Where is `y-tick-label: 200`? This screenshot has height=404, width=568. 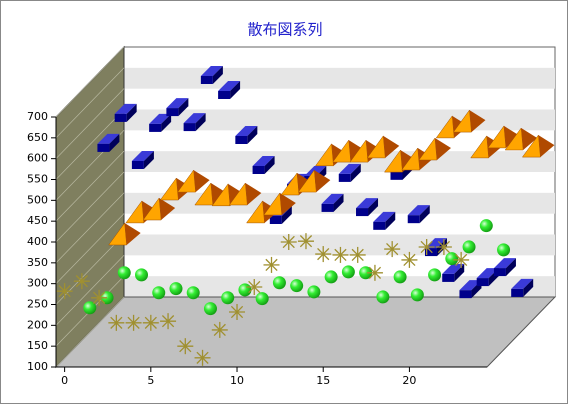 y-tick-label: 200 is located at coordinates (37, 324).